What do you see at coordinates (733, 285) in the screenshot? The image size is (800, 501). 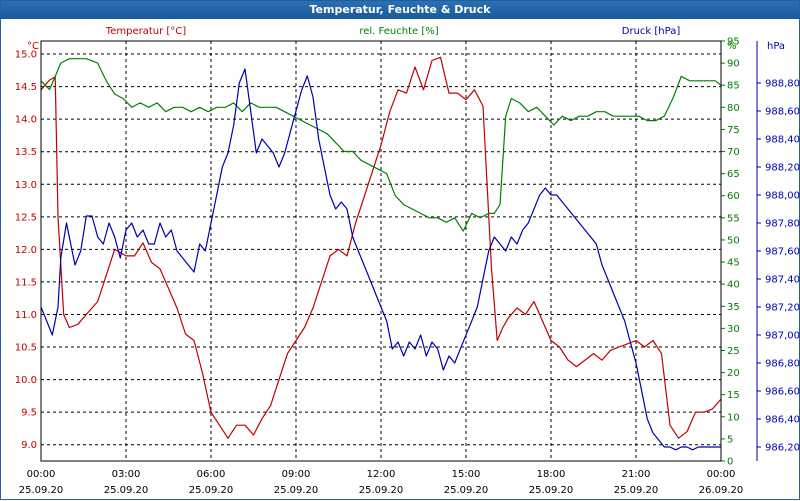 I see `y-tick-hum: 40` at bounding box center [733, 285].